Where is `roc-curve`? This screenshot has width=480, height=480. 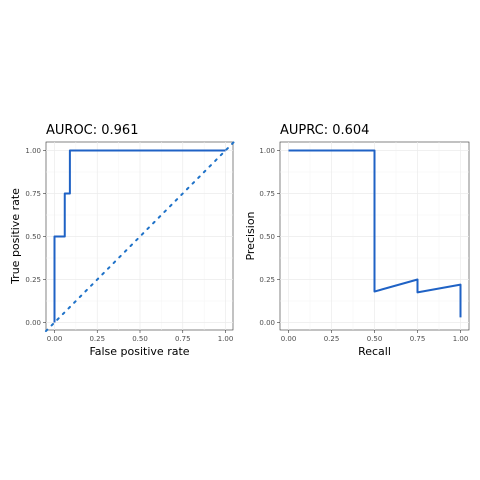 roc-curve is located at coordinates (139, 236).